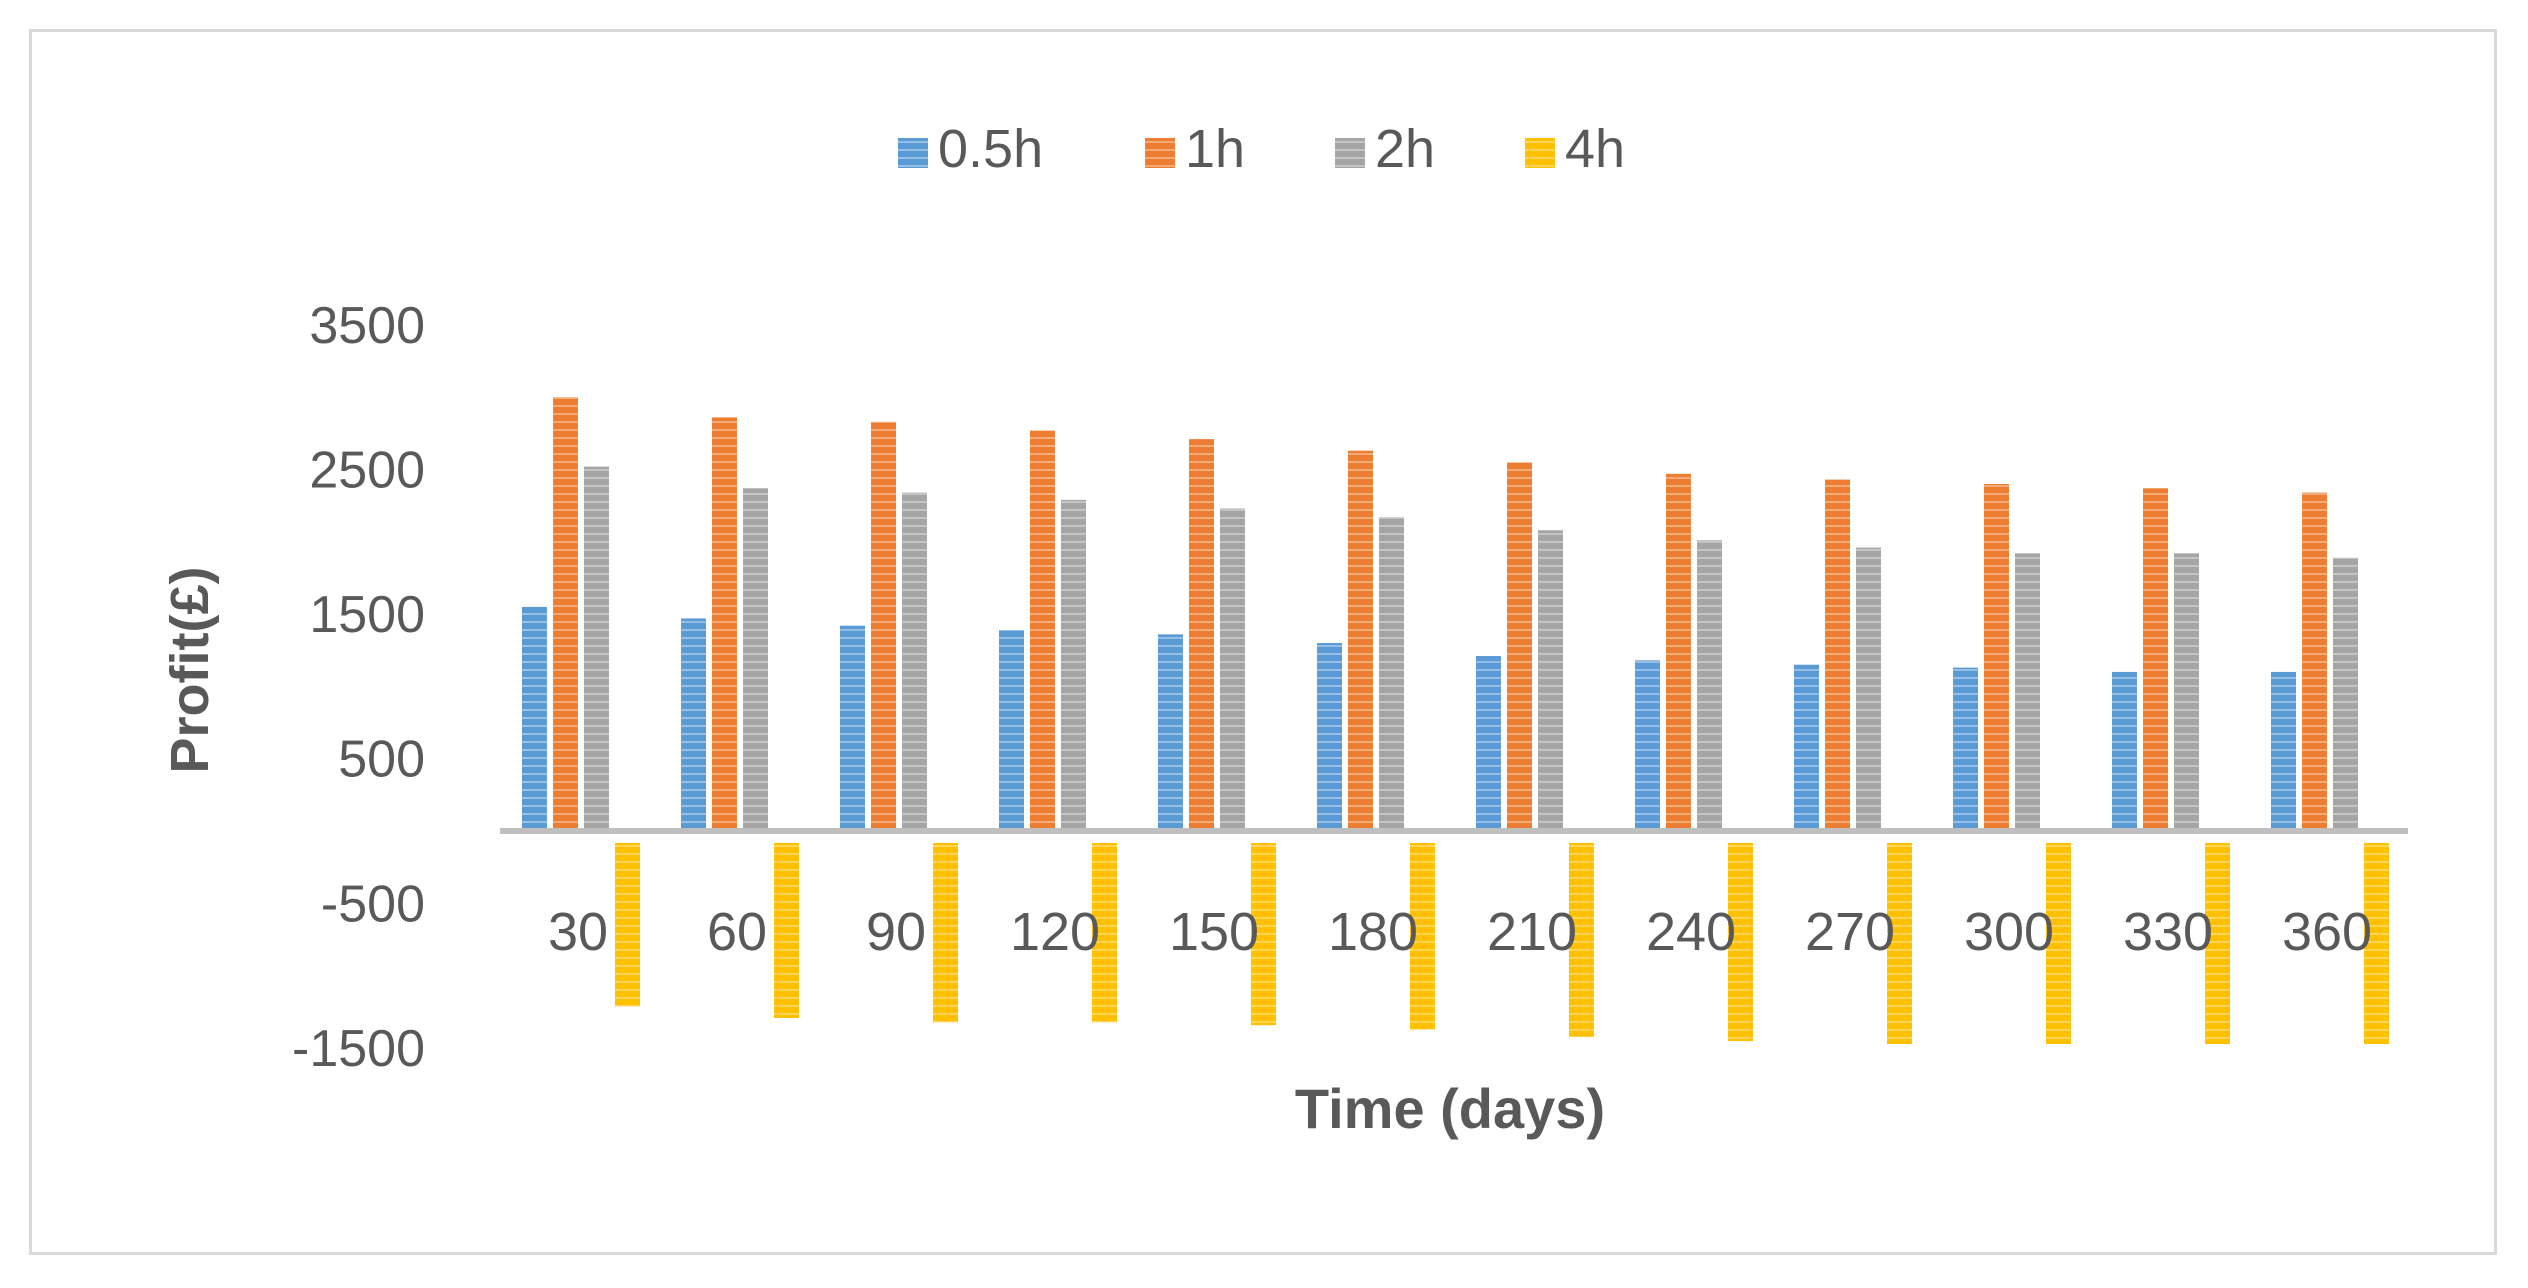  I want to click on bar-0.5h-210, so click(1488, 743).